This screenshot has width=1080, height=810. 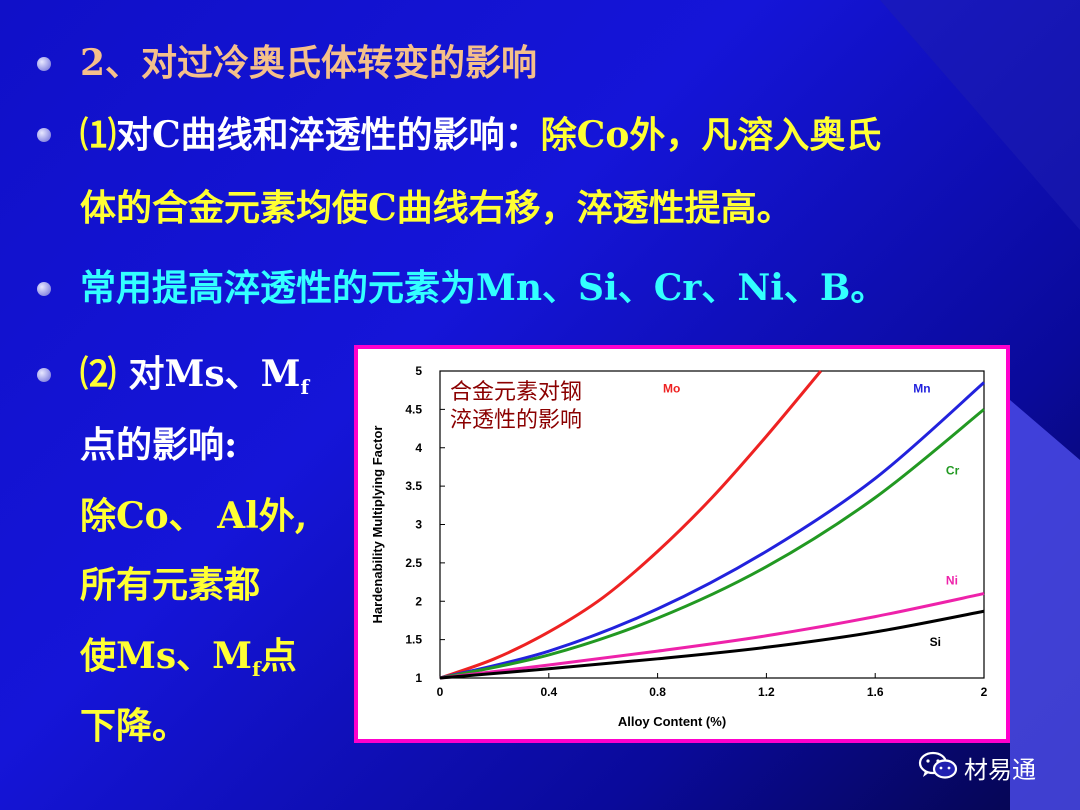 What do you see at coordinates (711, 135) in the screenshot?
I see `point-1-text-a: 除Co外，凡溶入奥氏` at bounding box center [711, 135].